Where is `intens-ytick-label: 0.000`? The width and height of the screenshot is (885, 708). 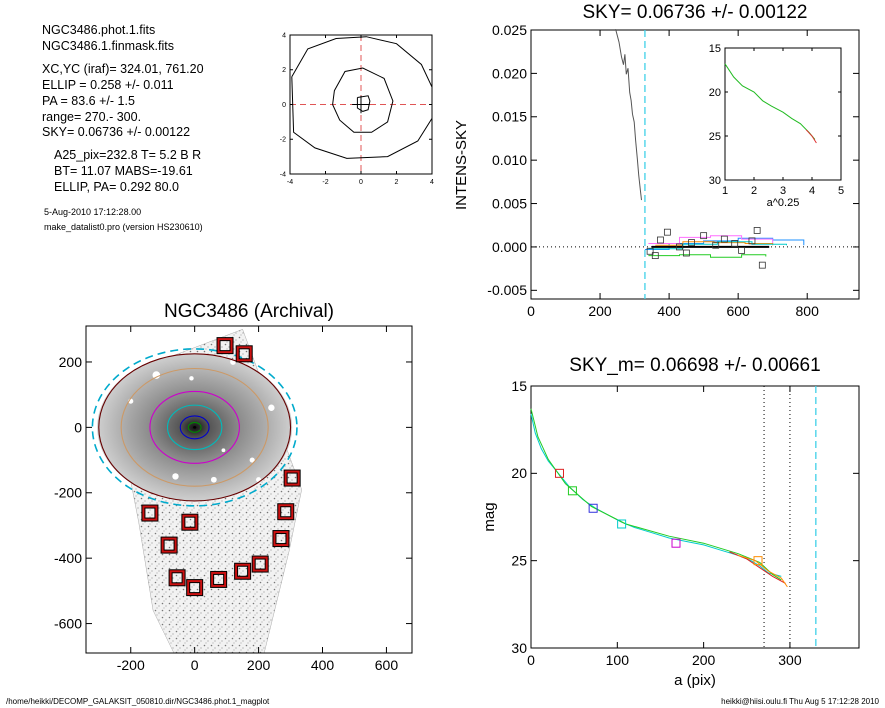
intens-ytick-label: 0.000 is located at coordinates (509, 247).